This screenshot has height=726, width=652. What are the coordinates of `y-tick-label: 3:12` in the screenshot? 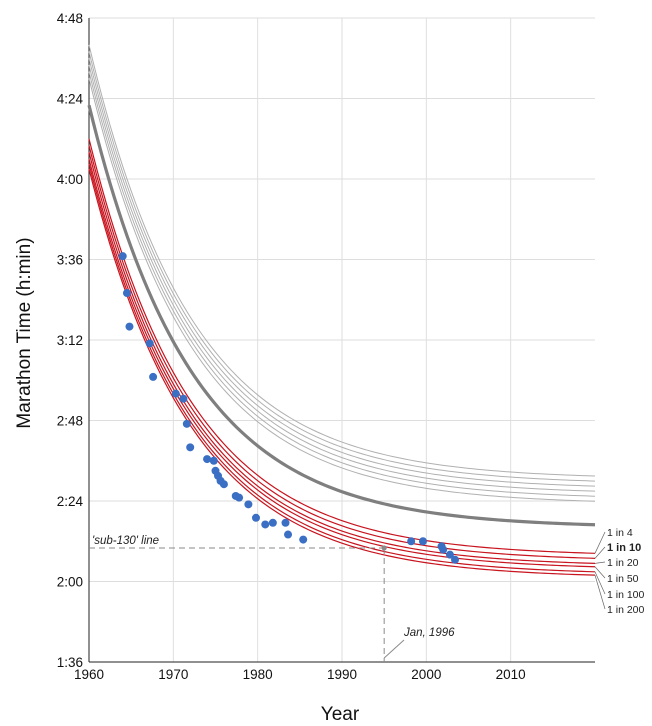 It's located at (70, 340).